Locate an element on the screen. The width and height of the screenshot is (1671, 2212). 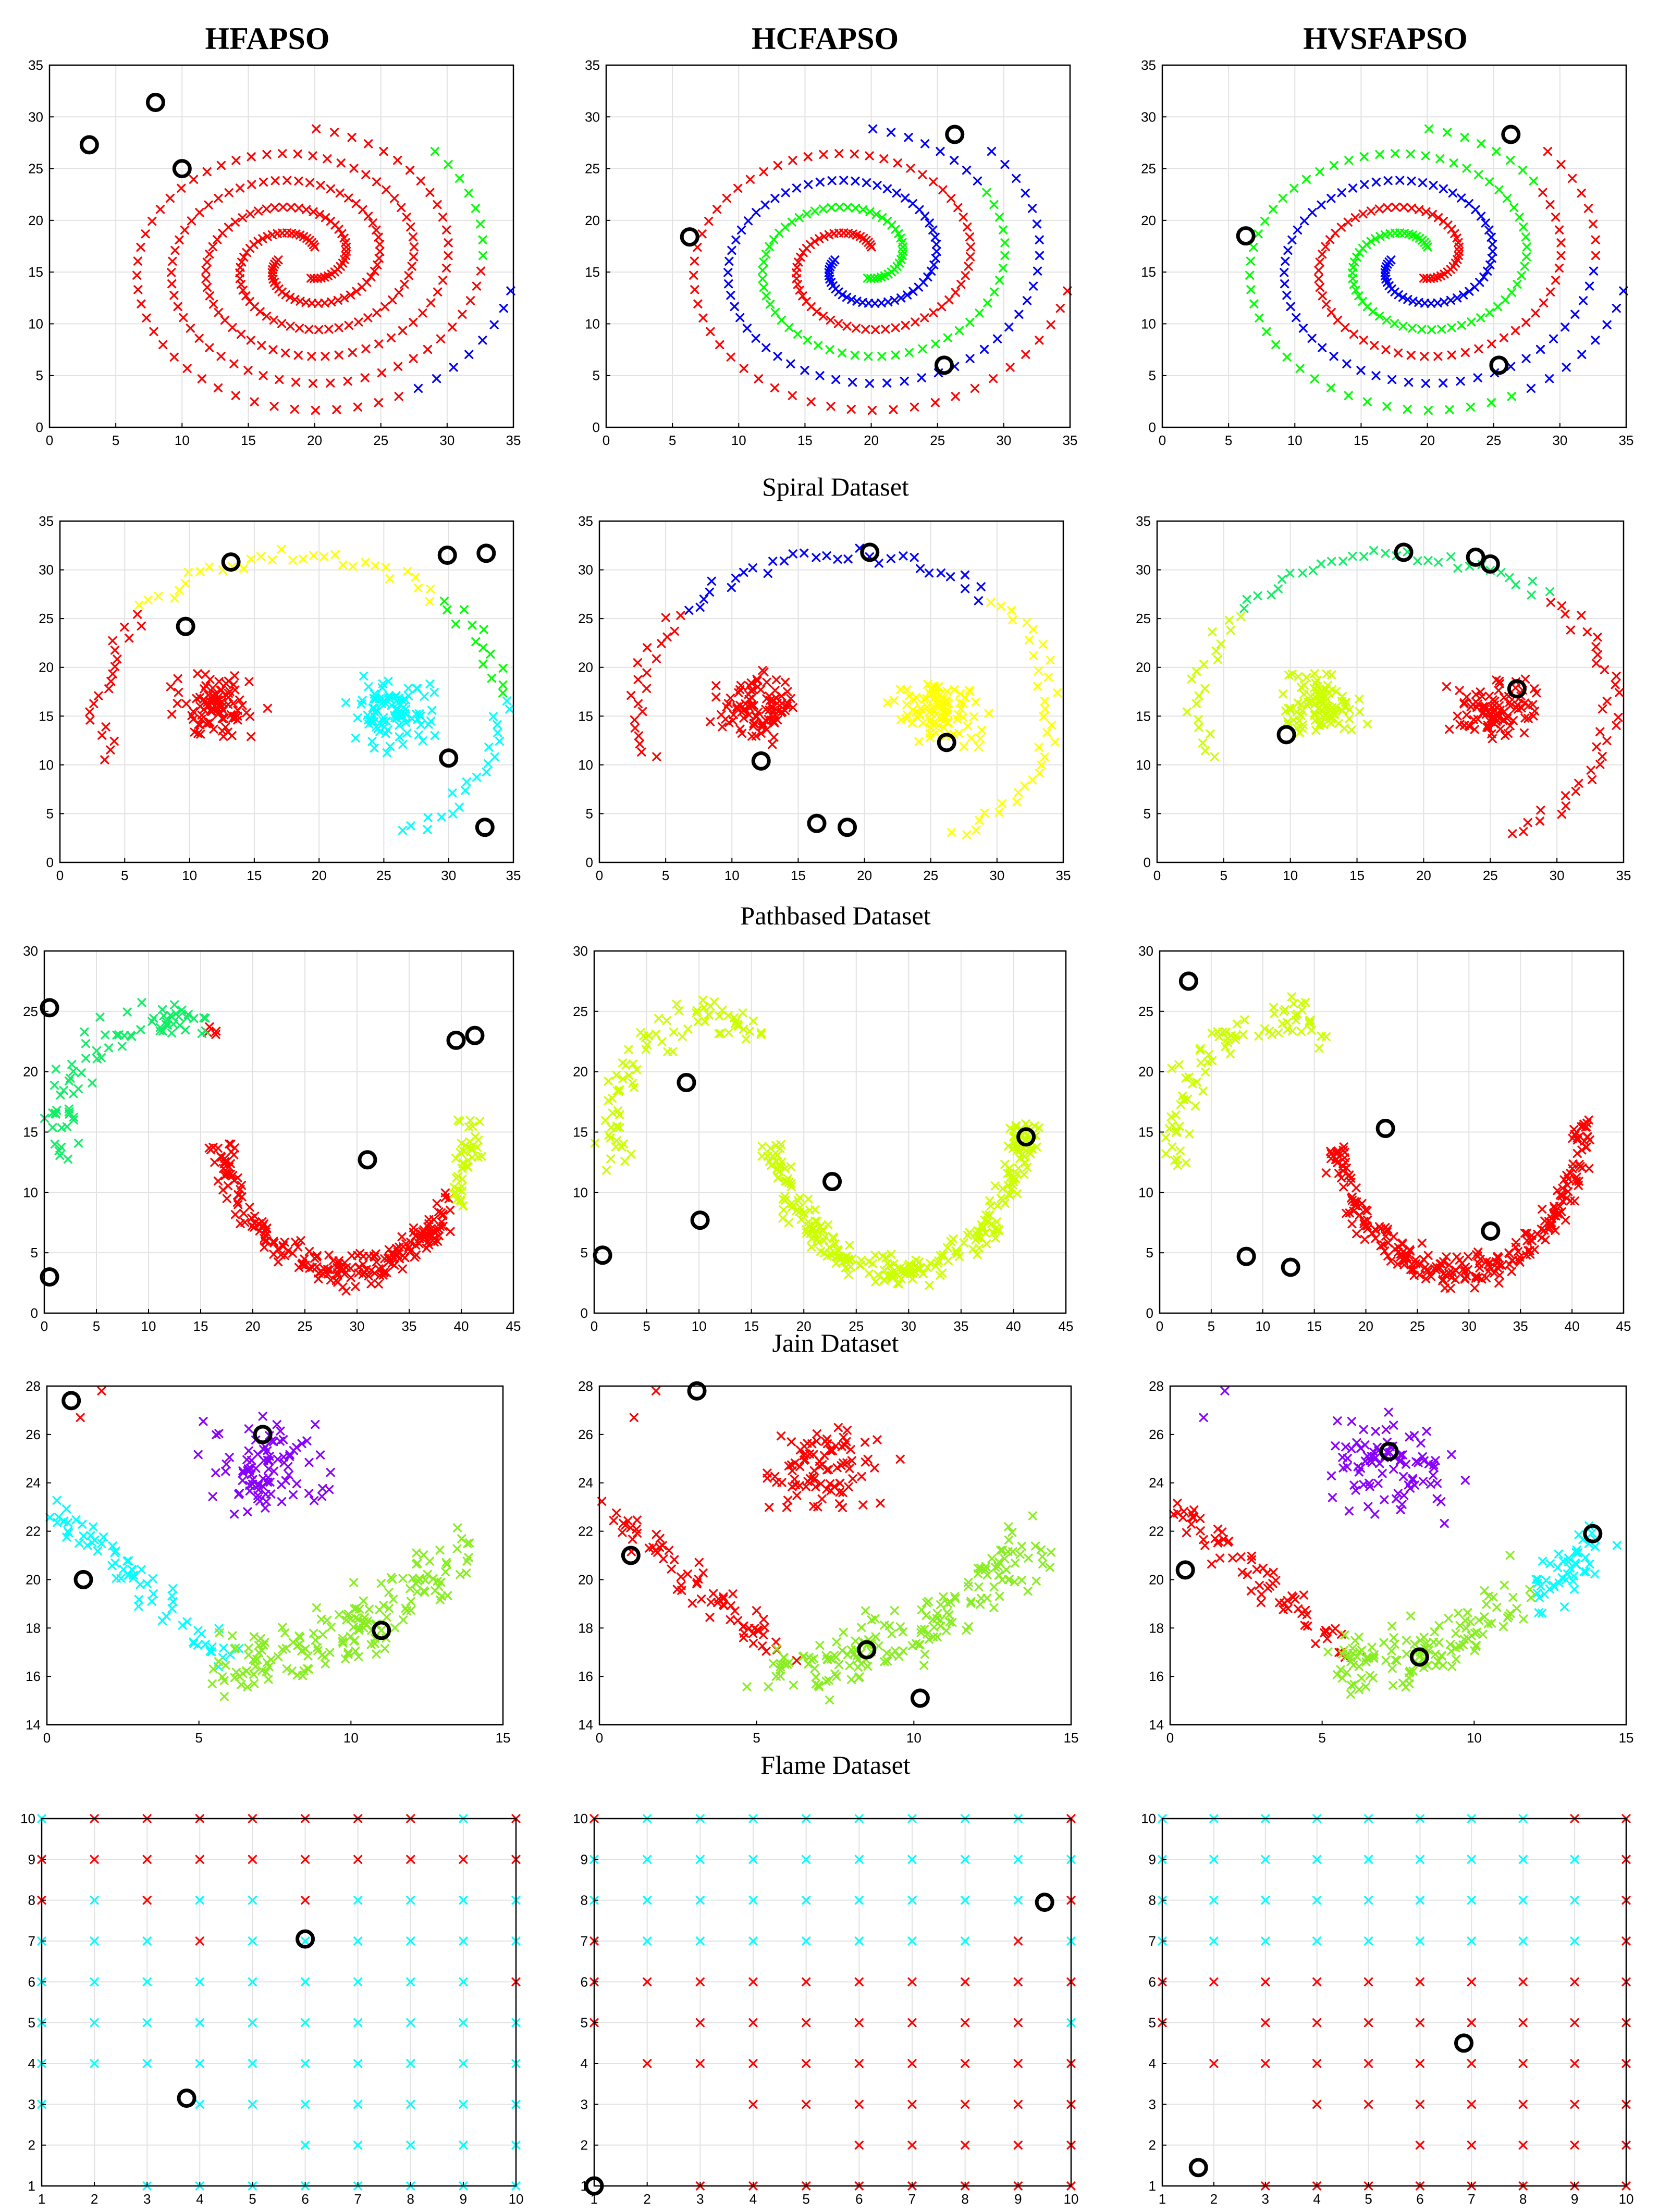
y-tick-label: 26 is located at coordinates (585, 1434).